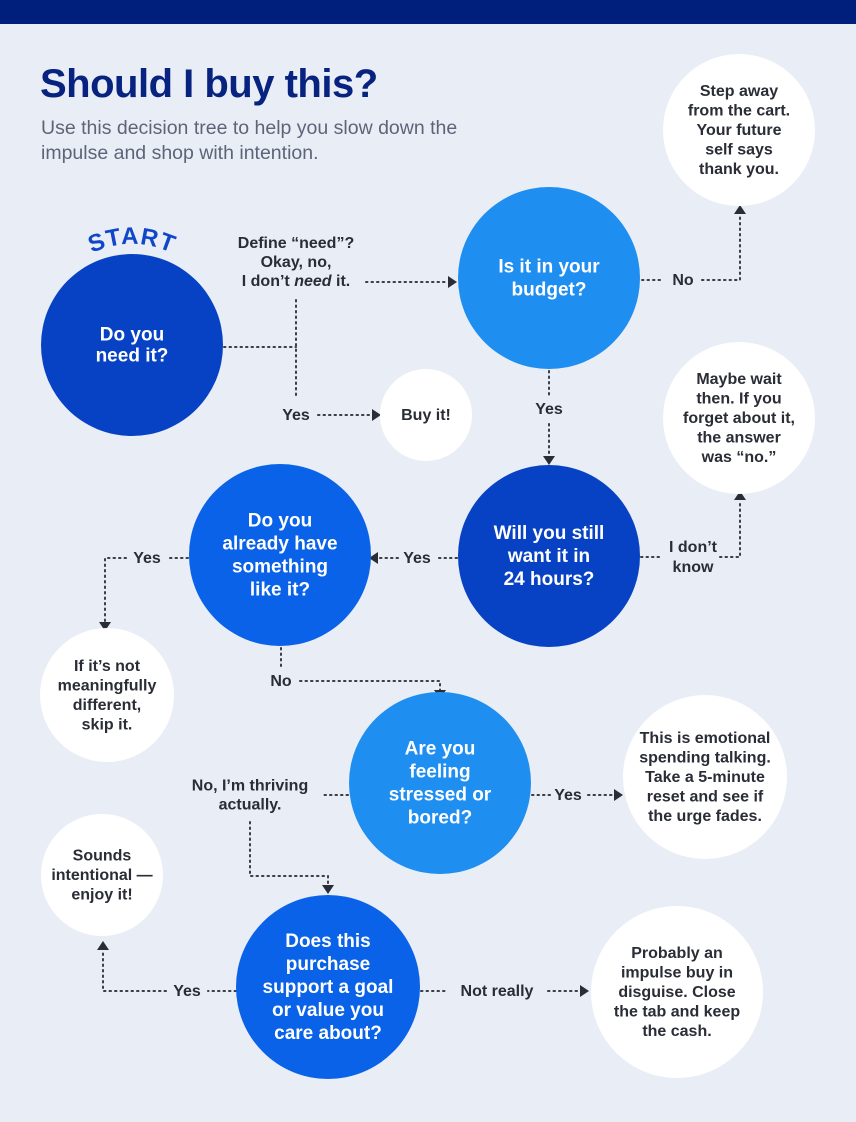  I want to click on text-line: Sounds, so click(102, 856).